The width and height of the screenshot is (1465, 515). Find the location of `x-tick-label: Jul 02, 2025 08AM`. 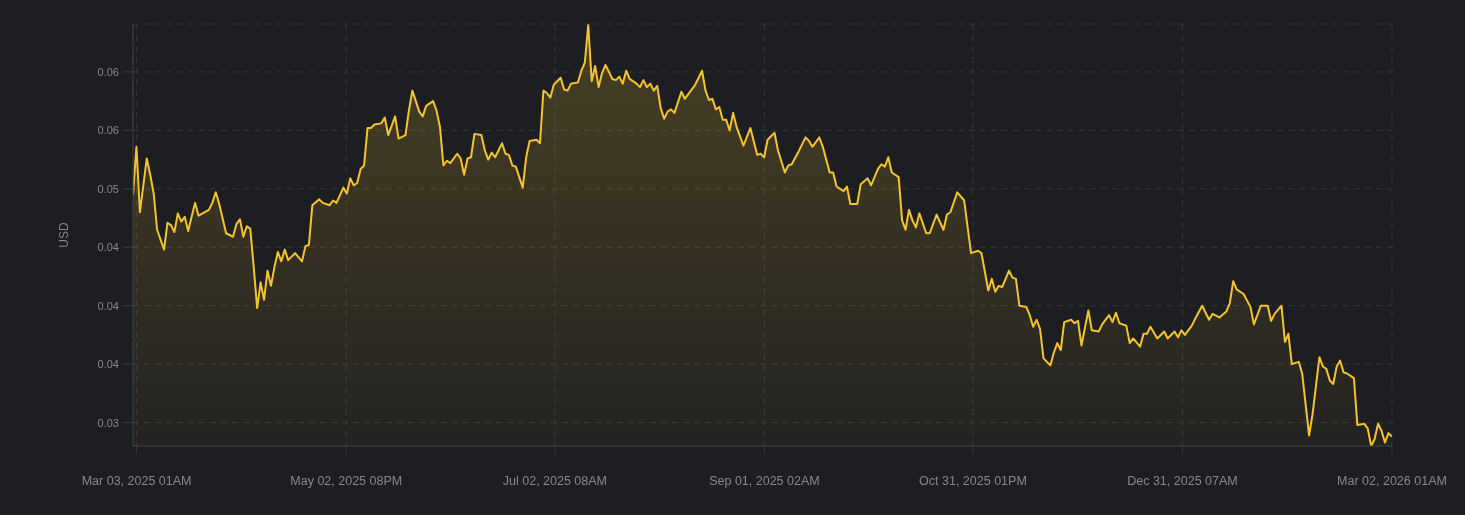

x-tick-label: Jul 02, 2025 08AM is located at coordinates (555, 480).